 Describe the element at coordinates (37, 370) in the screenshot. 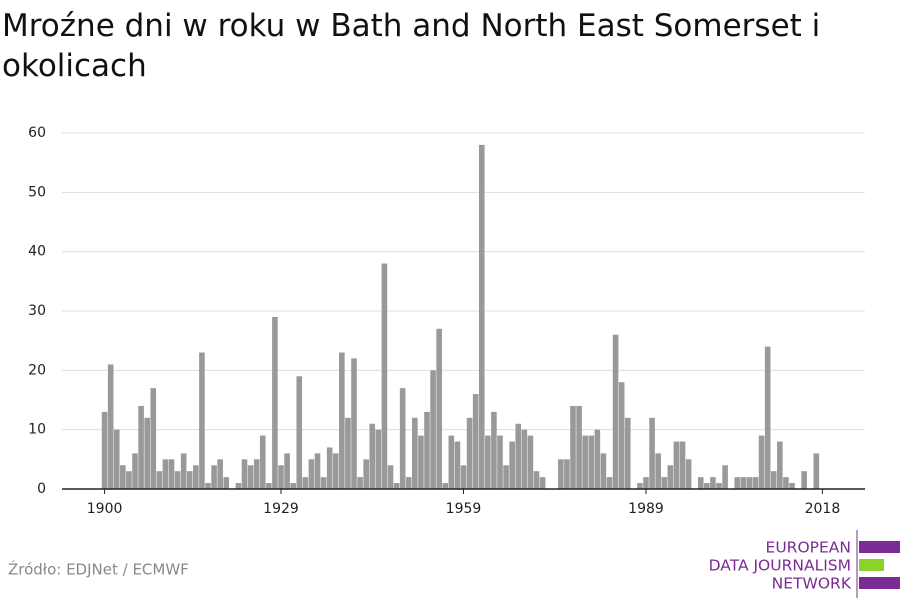

I see `y-tick-label: 20` at that location.